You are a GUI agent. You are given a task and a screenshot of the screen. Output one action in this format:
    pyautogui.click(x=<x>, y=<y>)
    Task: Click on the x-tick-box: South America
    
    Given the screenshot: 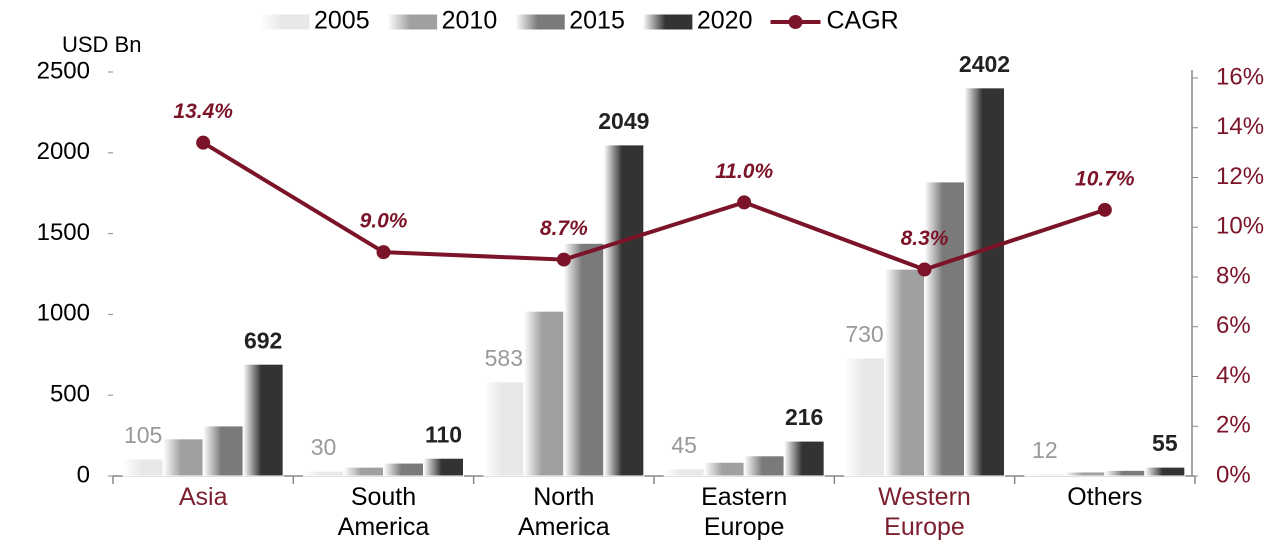 What is the action you would take?
    pyautogui.click(x=383, y=512)
    